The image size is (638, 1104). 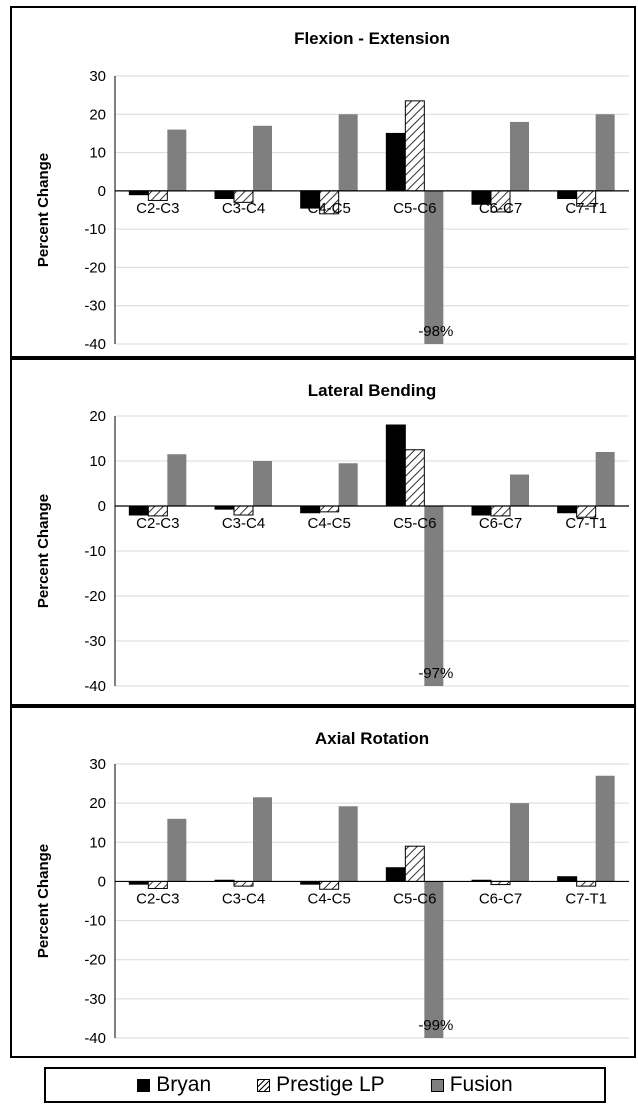 I want to click on data-label: -98%, so click(x=435, y=331).